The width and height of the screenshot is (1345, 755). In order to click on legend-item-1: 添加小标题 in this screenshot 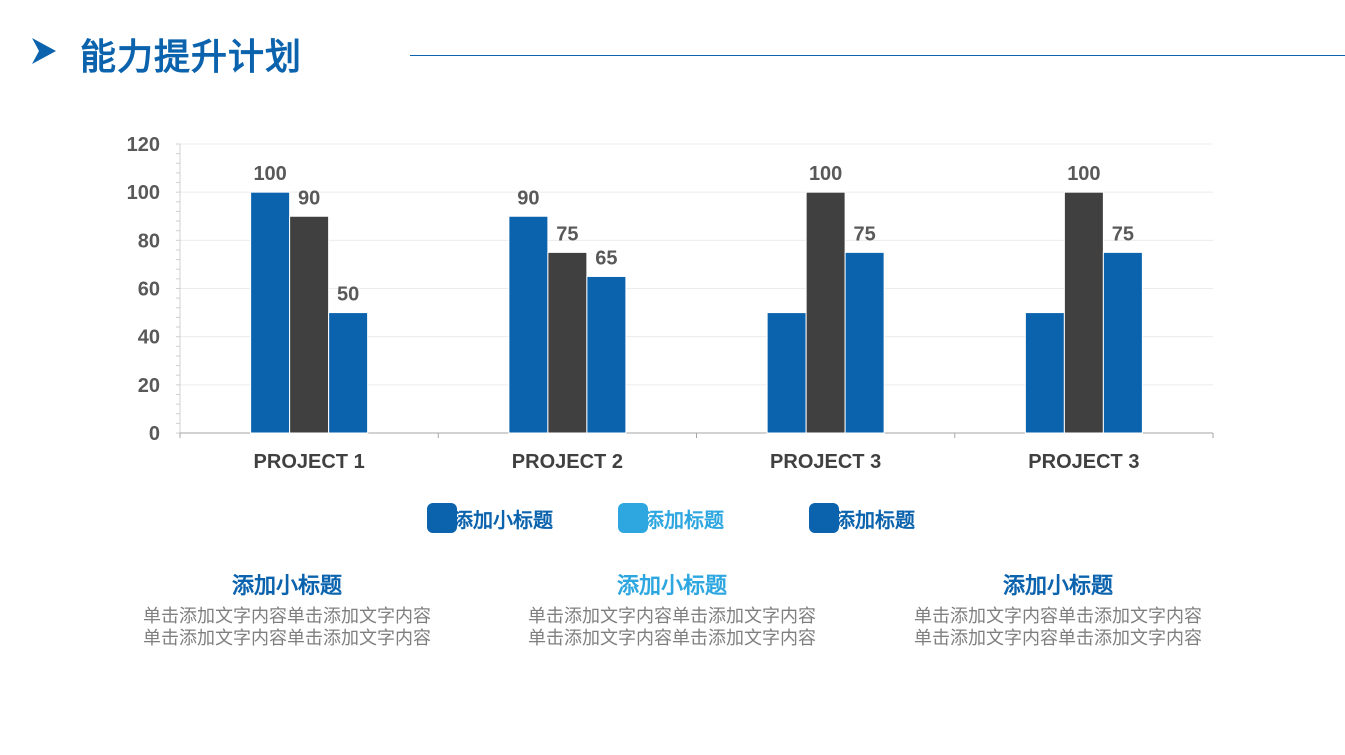, I will do `click(490, 518)`.